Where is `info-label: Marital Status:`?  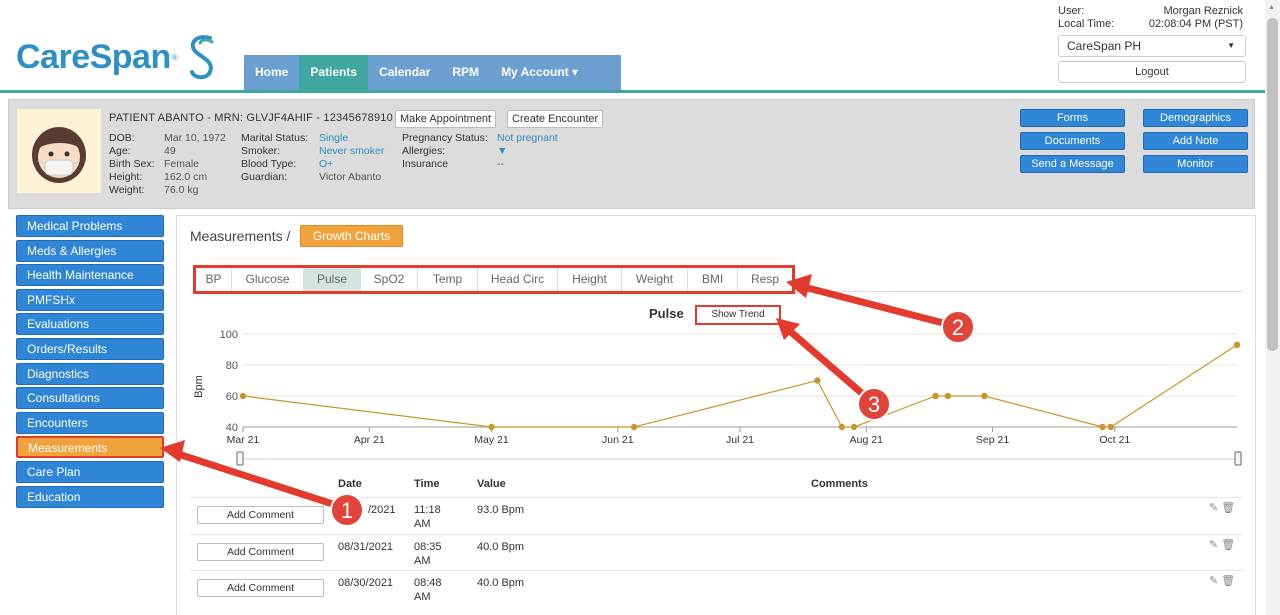 info-label: Marital Status: is located at coordinates (275, 138).